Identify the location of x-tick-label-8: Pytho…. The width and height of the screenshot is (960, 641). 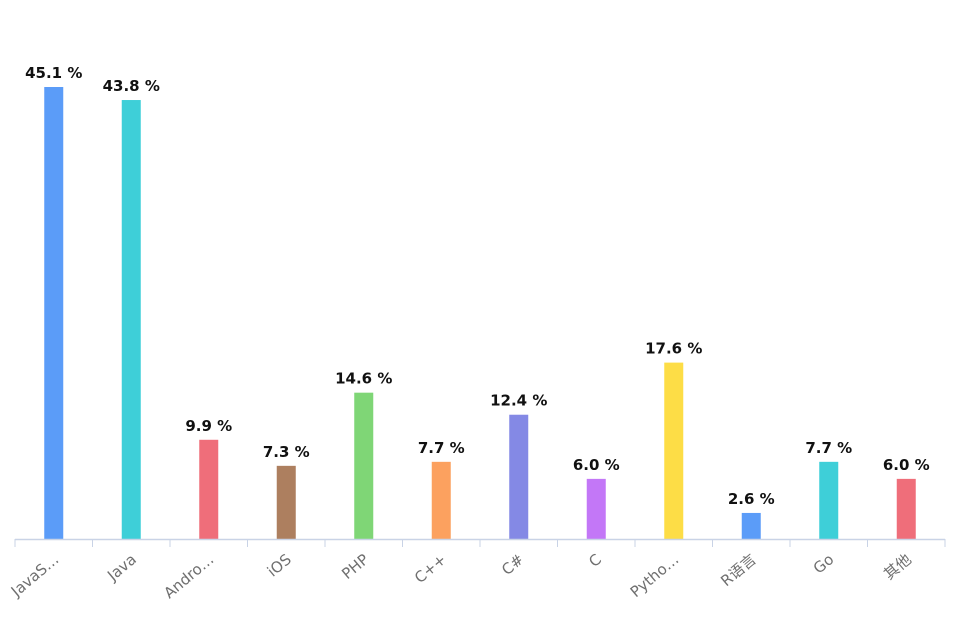
(655, 575).